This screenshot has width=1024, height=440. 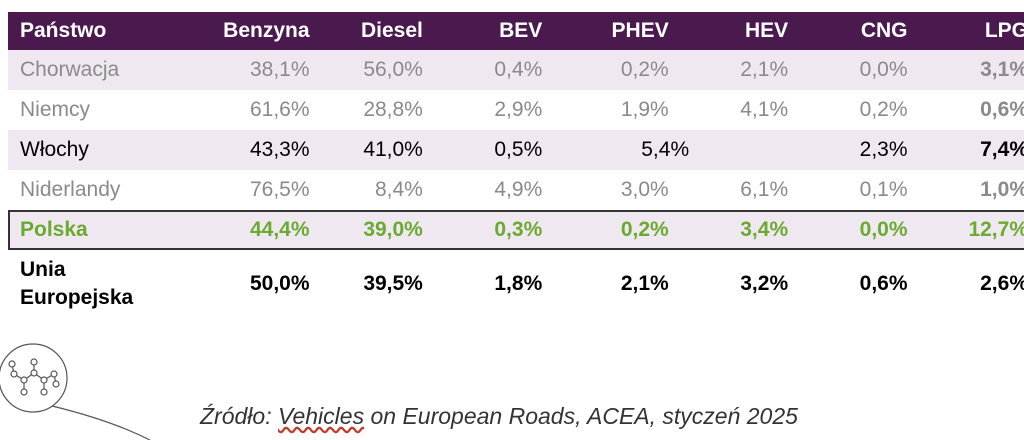 I want to click on cell-cng: 0,6%, so click(x=883, y=283).